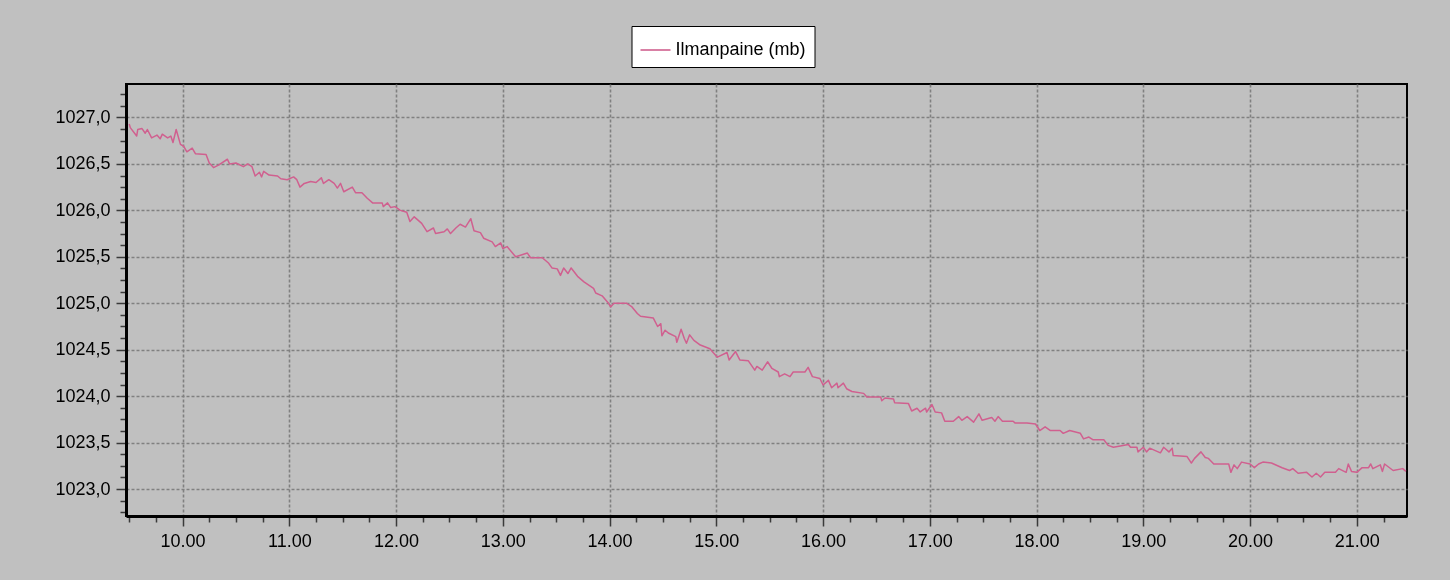  Describe the element at coordinates (83, 442) in the screenshot. I see `y-tick-label: 1023,5` at that location.